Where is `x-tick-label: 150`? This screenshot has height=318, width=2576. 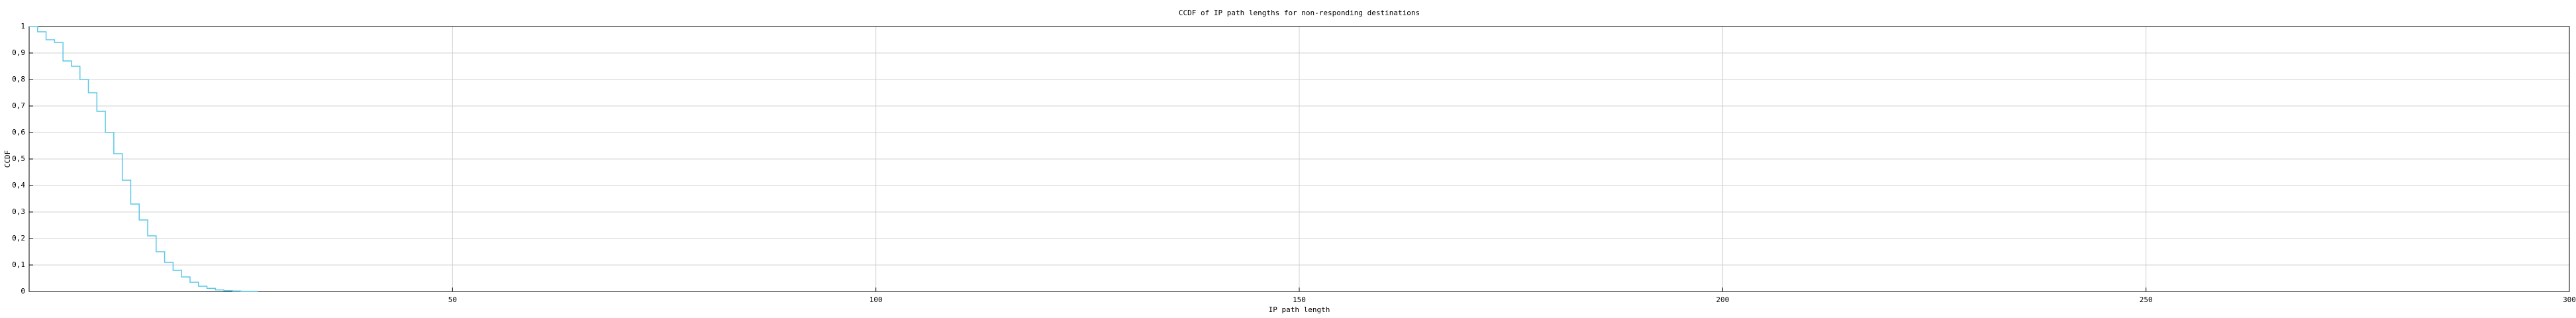 x-tick-label: 150 is located at coordinates (1299, 299).